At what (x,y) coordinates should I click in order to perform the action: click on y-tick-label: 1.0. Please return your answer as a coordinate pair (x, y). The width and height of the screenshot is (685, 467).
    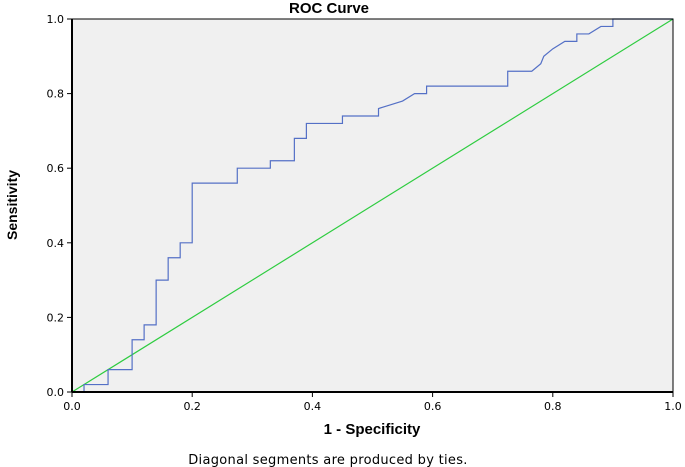
    Looking at the image, I should click on (56, 19).